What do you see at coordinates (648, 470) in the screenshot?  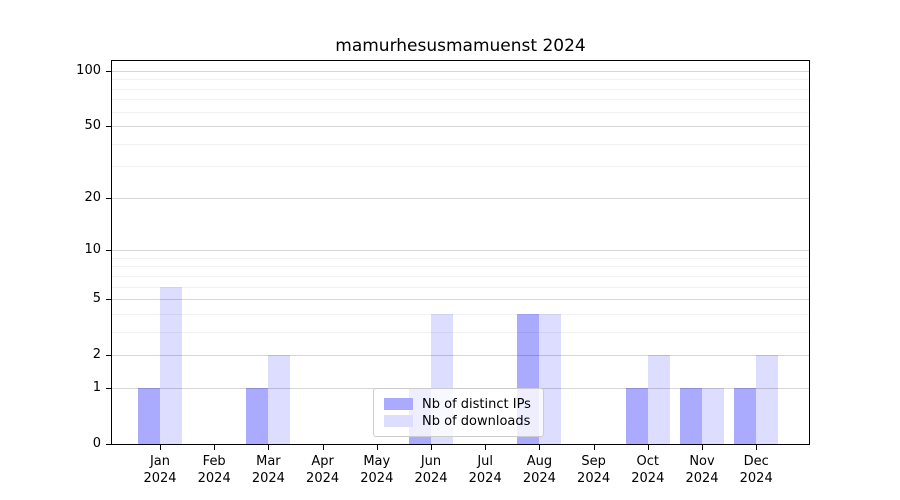 I see `x-tick-label-oct: Oct 2024` at bounding box center [648, 470].